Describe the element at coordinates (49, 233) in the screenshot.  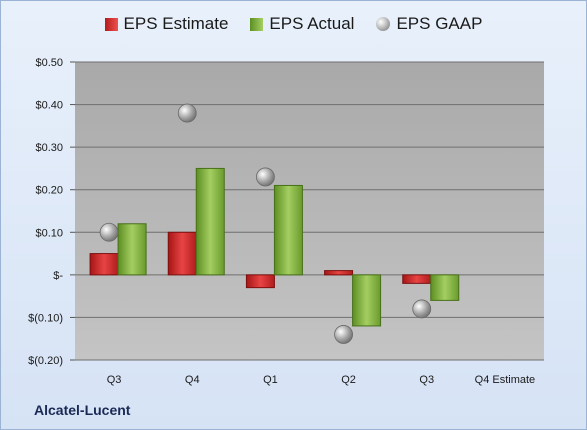
I see `y-tick-label: $0.10` at that location.